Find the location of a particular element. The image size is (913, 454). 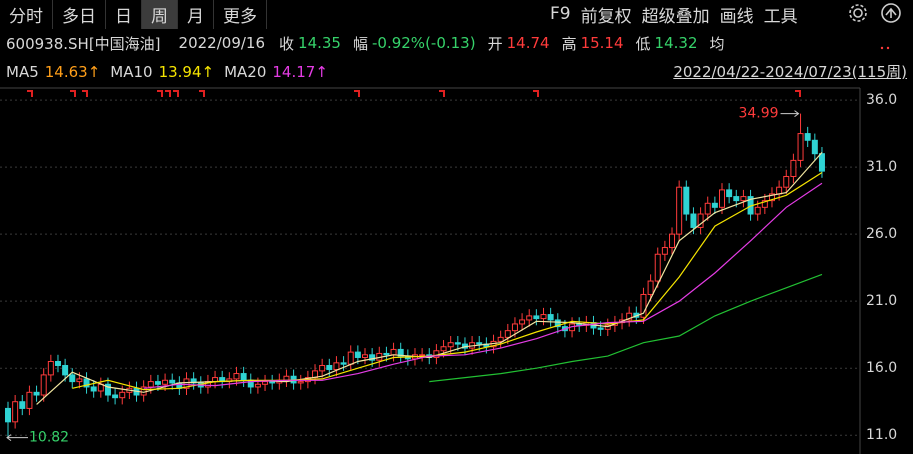

tool-button: F9 is located at coordinates (560, 14).